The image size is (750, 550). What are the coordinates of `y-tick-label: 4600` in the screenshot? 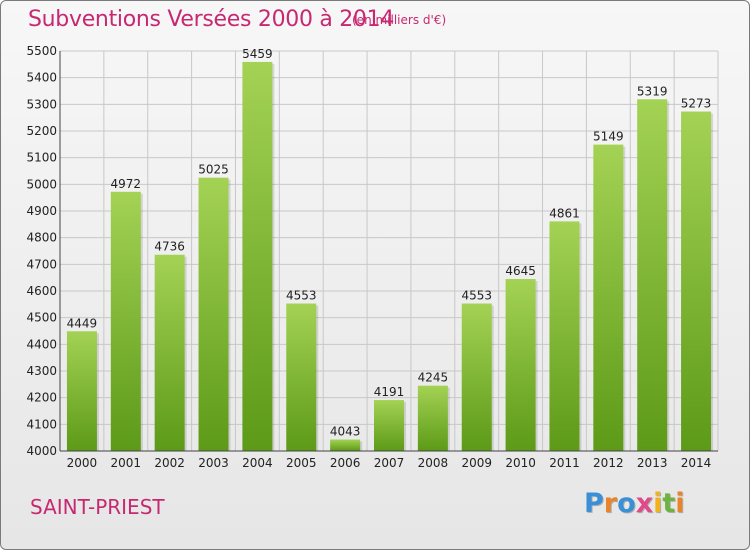 It's located at (41, 291).